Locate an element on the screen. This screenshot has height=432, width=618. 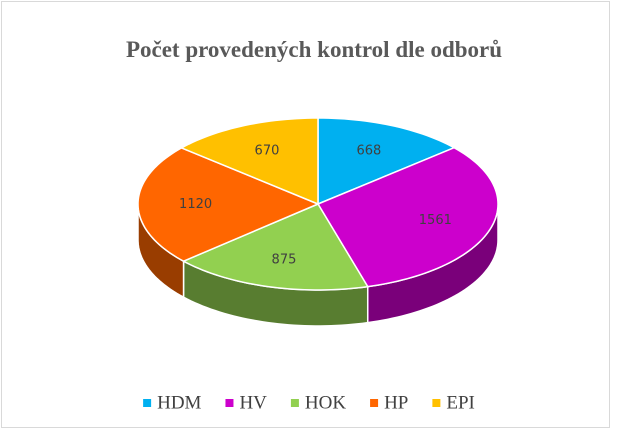
legend-label: HV is located at coordinates (253, 402).